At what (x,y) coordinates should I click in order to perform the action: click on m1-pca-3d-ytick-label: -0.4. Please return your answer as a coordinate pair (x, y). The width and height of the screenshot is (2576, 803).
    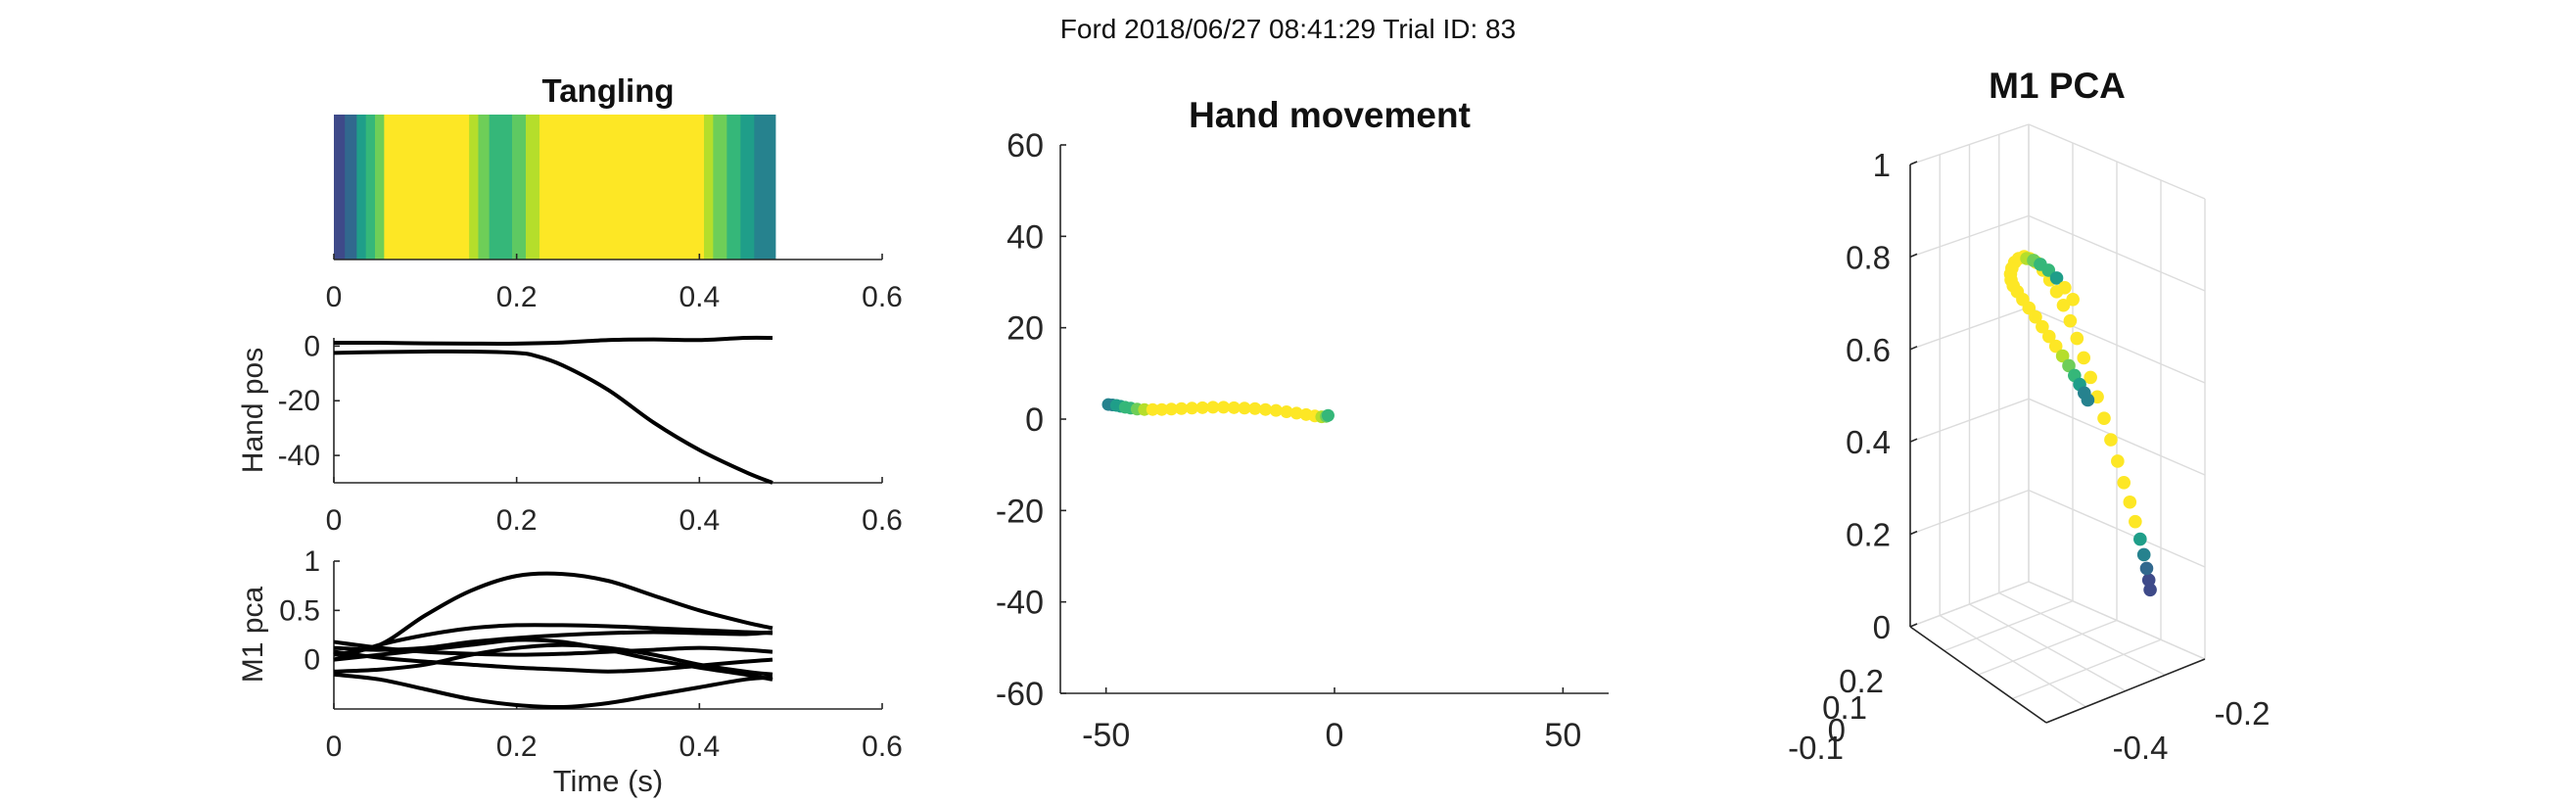
    Looking at the image, I should click on (2141, 748).